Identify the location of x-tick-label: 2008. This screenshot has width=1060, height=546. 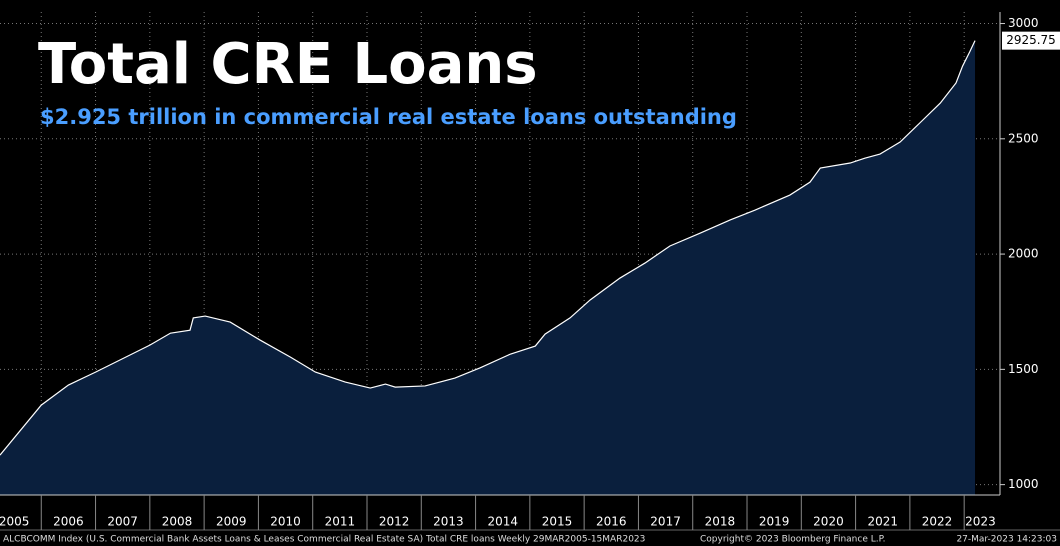
(177, 522).